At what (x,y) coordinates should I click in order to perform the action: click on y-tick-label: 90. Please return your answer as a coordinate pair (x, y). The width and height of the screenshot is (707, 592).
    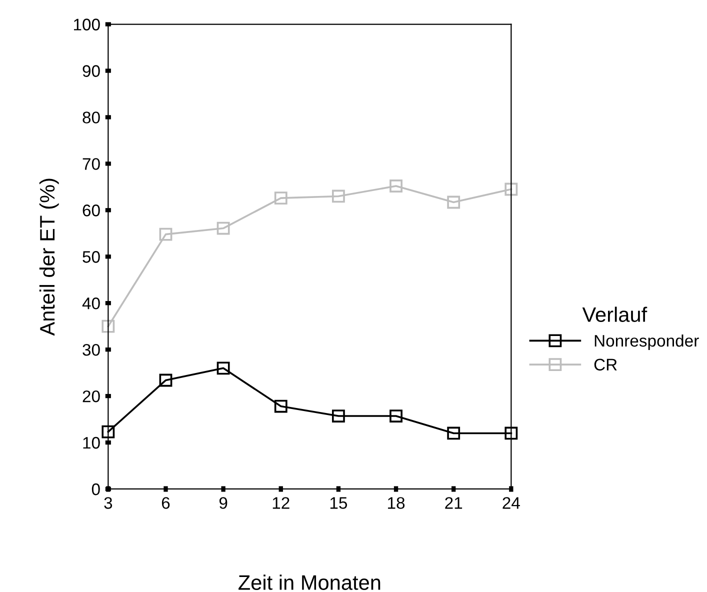
    Looking at the image, I should click on (91, 71).